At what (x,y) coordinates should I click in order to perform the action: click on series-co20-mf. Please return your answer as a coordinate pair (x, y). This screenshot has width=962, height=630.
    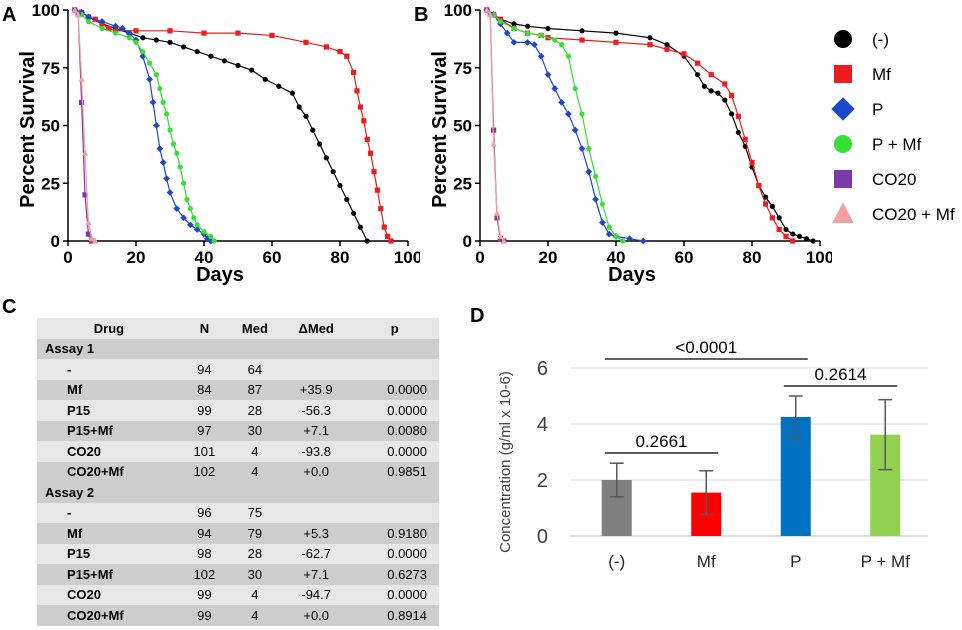
    Looking at the image, I should click on (85, 125).